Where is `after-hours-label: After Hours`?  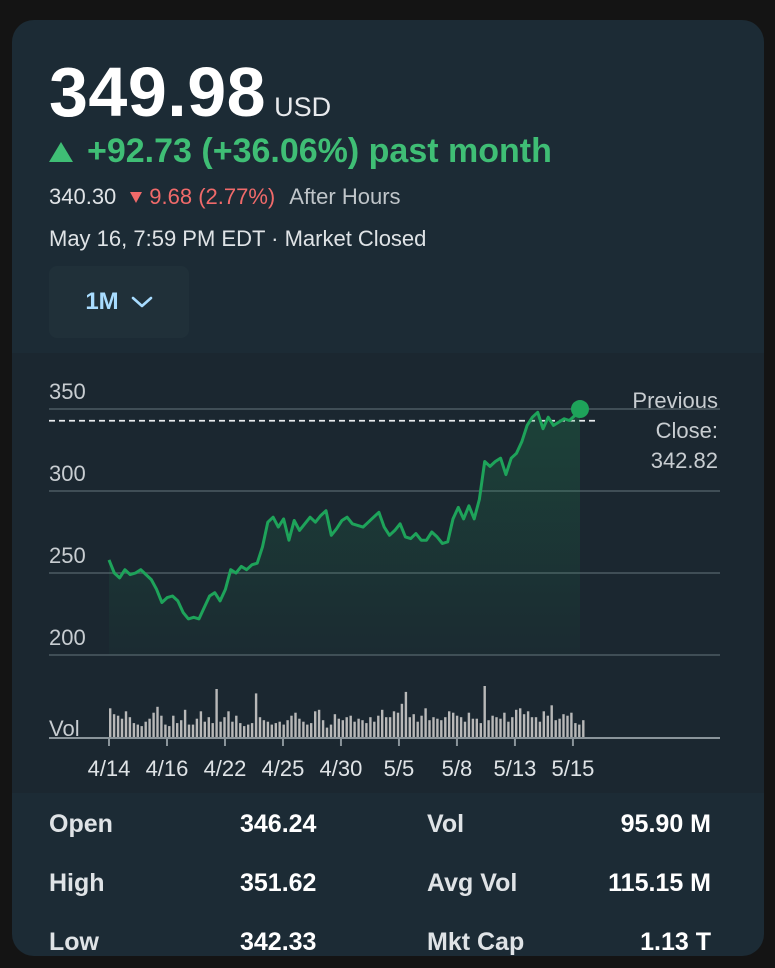 after-hours-label: After Hours is located at coordinates (345, 196).